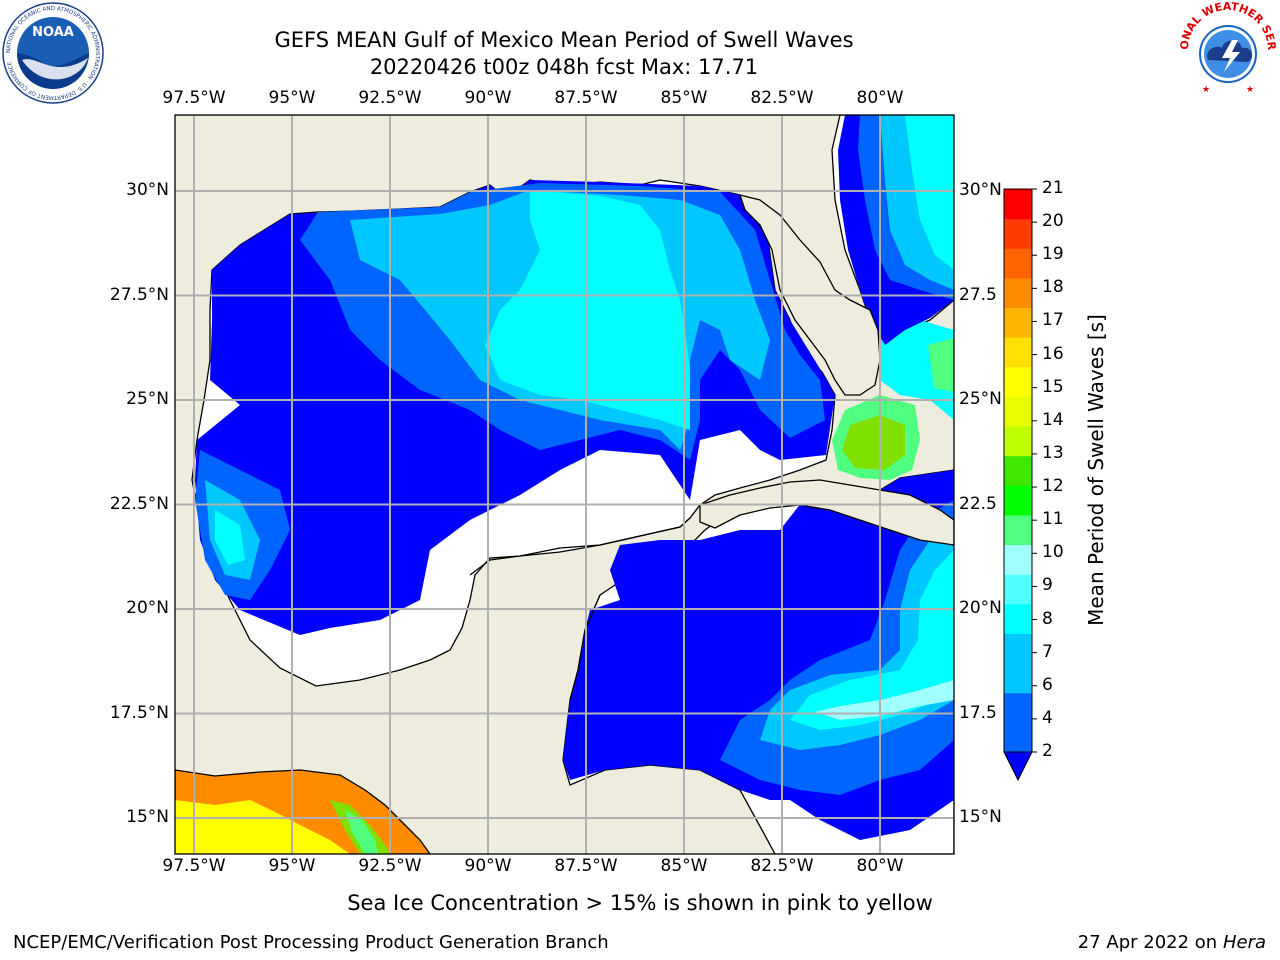 Image resolution: width=1280 pixels, height=960 pixels. I want to click on lat-label-right: 17.5, so click(978, 712).